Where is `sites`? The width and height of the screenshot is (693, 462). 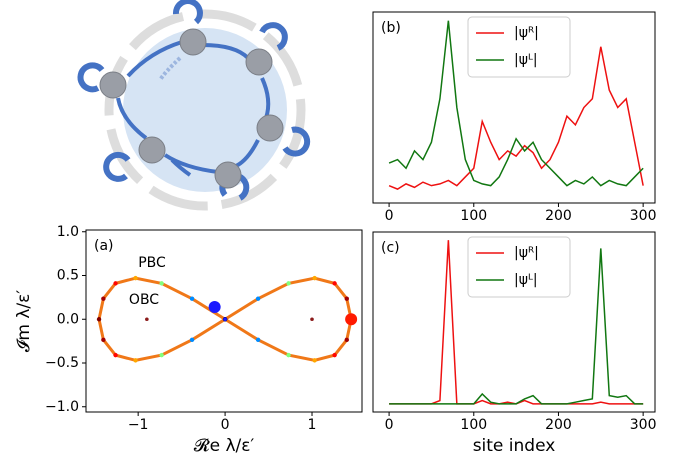
sites is located at coordinates (191, 108).